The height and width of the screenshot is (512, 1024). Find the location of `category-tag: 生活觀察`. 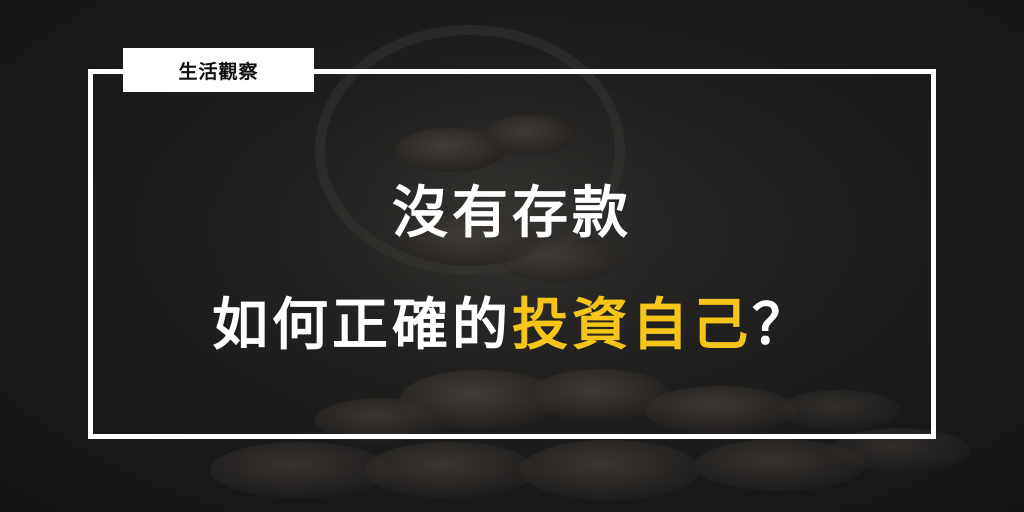

category-tag: 生活觀察 is located at coordinates (218, 70).